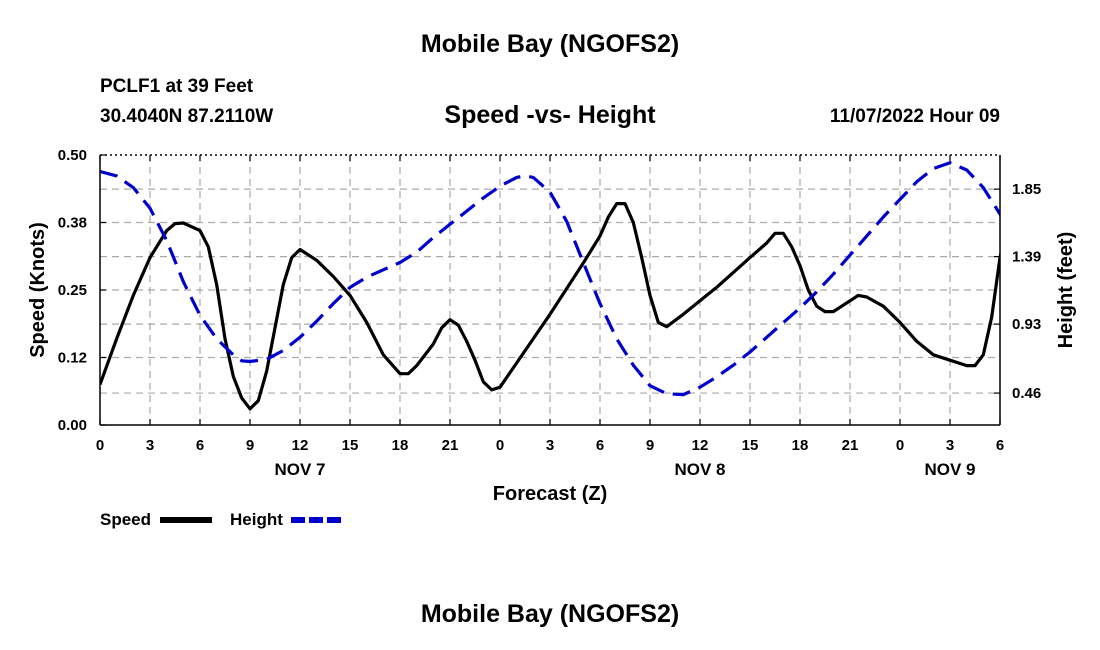 The height and width of the screenshot is (650, 1100). What do you see at coordinates (1026, 324) in the screenshot?
I see `y-tick-label-right: 0.93` at bounding box center [1026, 324].